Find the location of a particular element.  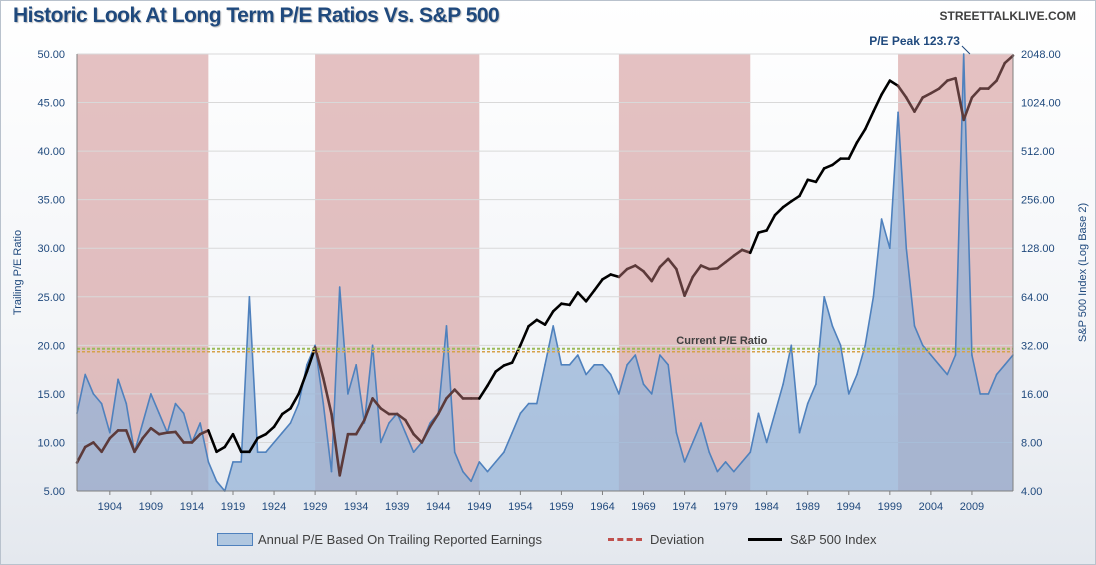

pe-point-1928 is located at coordinates (307, 364).